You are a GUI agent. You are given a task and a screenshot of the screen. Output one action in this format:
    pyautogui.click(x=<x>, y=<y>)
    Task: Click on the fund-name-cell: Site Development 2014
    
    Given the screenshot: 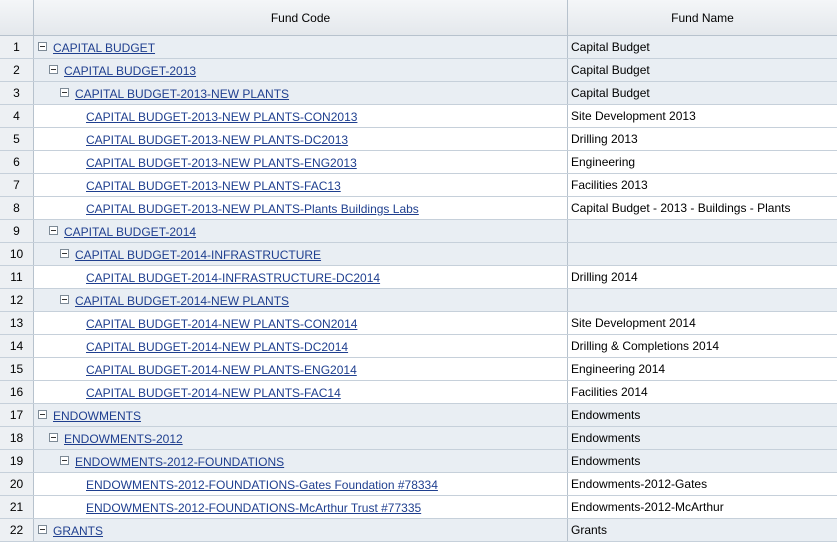 What is the action you would take?
    pyautogui.click(x=702, y=323)
    